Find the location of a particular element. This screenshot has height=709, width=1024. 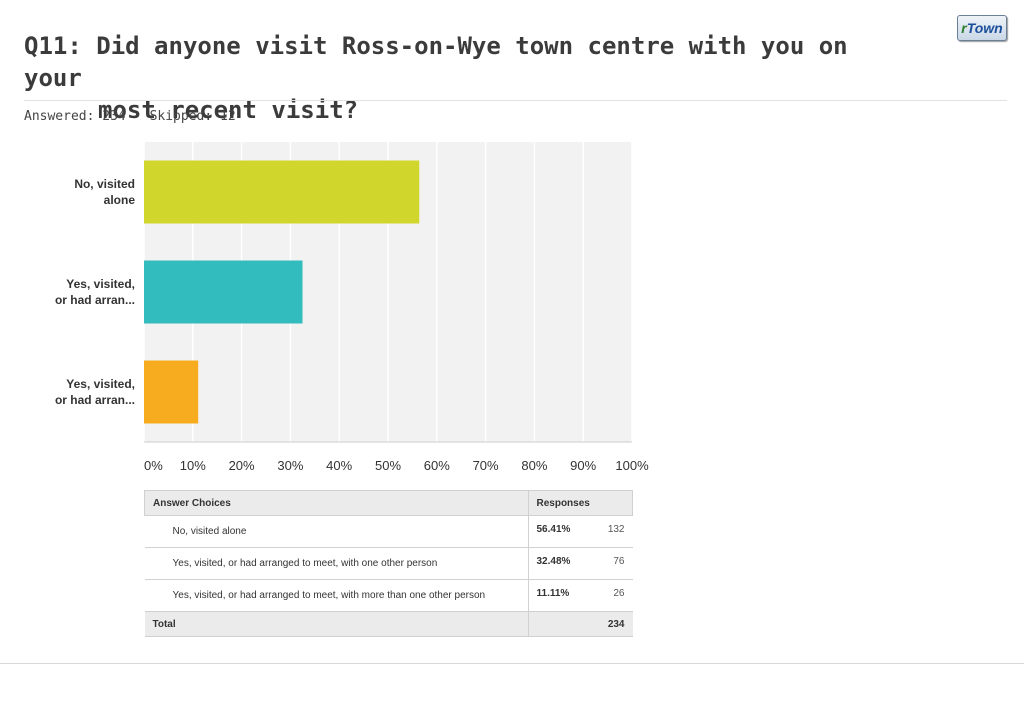

response-percent: 56.41% is located at coordinates (553, 529).